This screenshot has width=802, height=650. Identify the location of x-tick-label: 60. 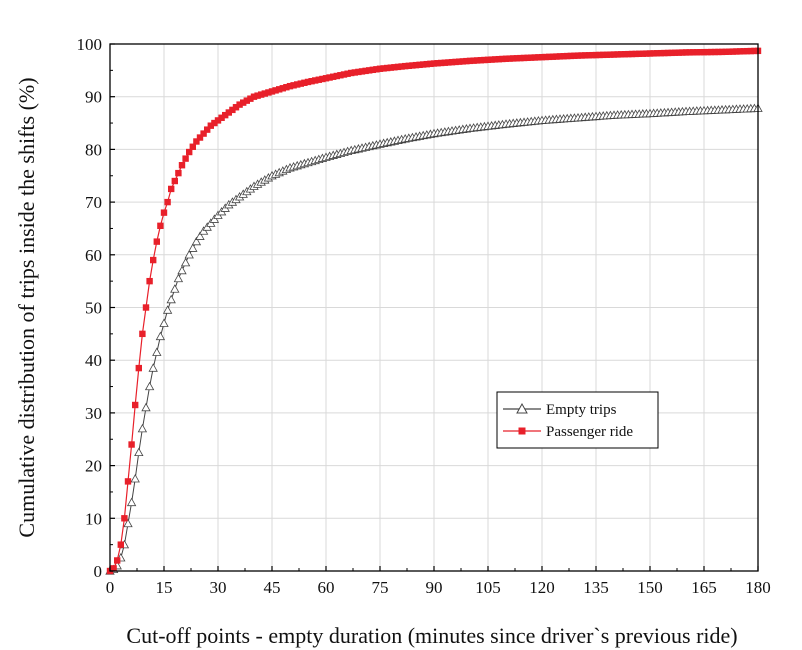
(326, 587).